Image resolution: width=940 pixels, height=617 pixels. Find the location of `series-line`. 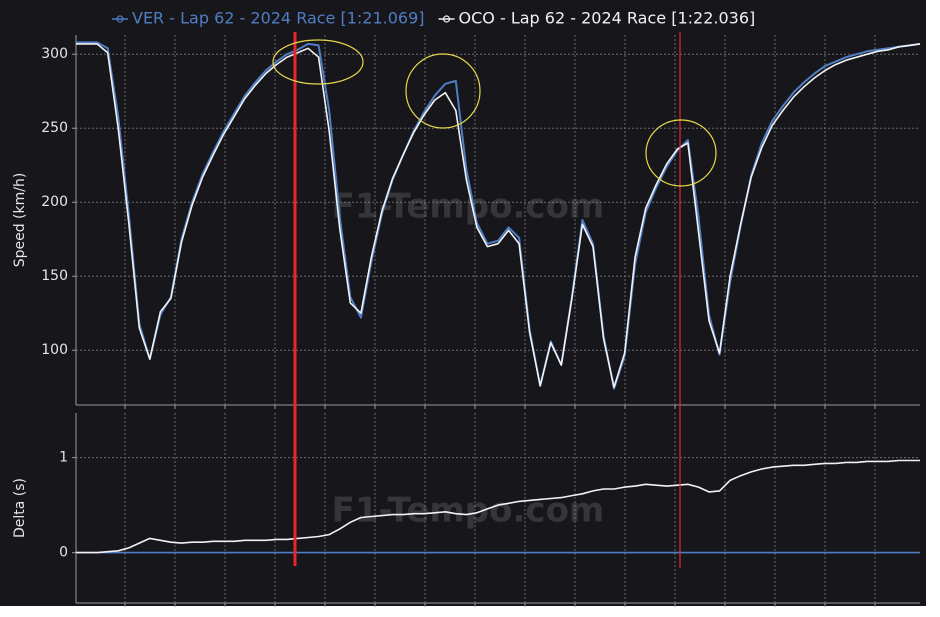

series-line is located at coordinates (498, 506).